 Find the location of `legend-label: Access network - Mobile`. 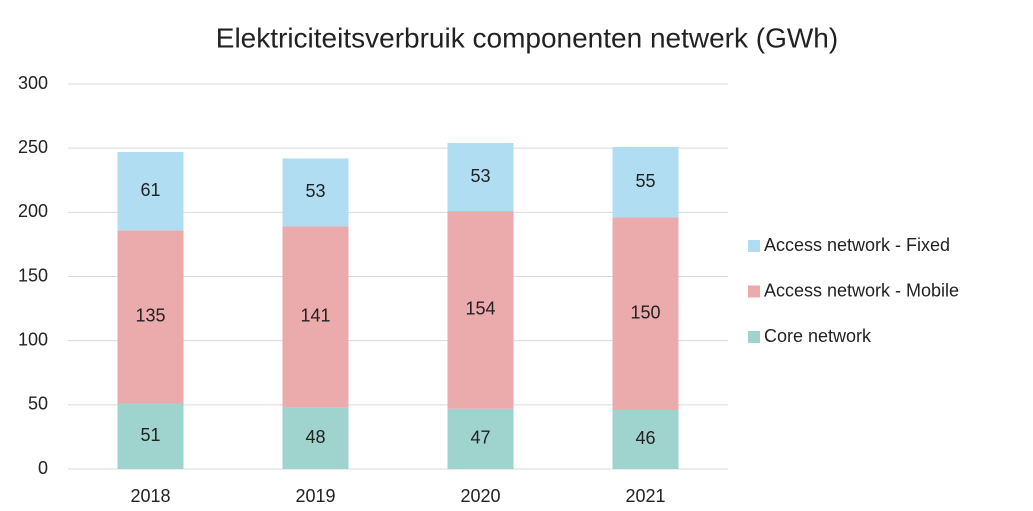

legend-label: Access network - Mobile is located at coordinates (861, 290).